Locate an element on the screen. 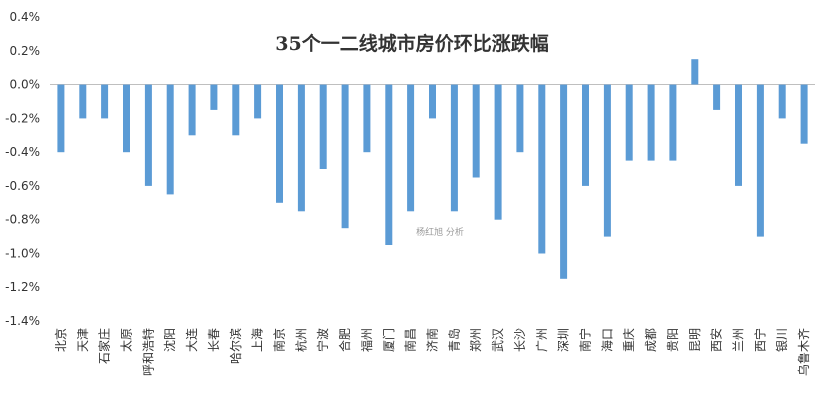 The width and height of the screenshot is (822, 404). y-tick-label: -1.0% is located at coordinates (22, 253).